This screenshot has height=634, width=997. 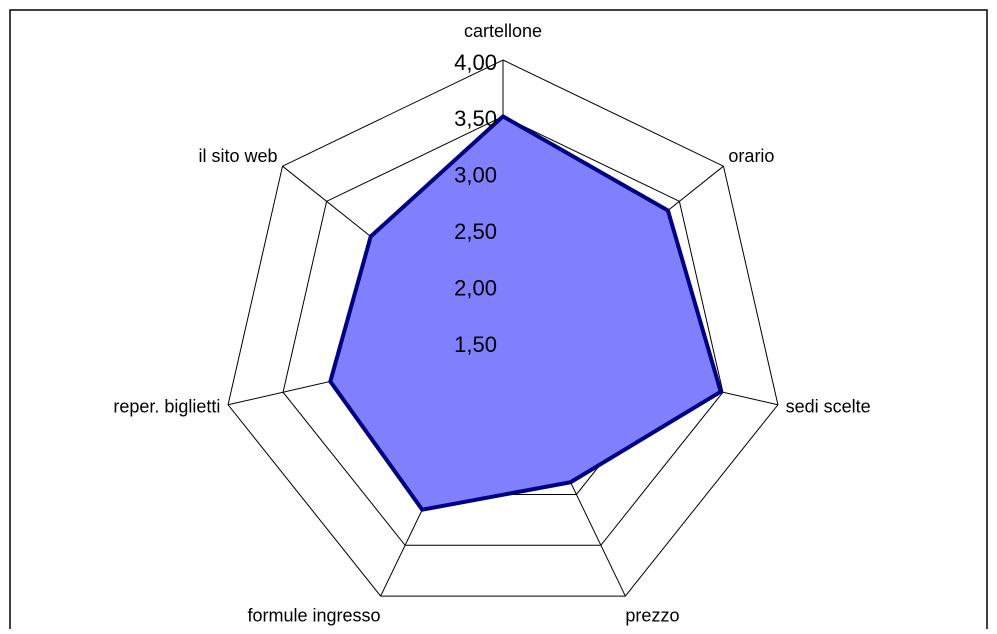 What do you see at coordinates (475, 344) in the screenshot?
I see `y-tick-label: 1,50` at bounding box center [475, 344].